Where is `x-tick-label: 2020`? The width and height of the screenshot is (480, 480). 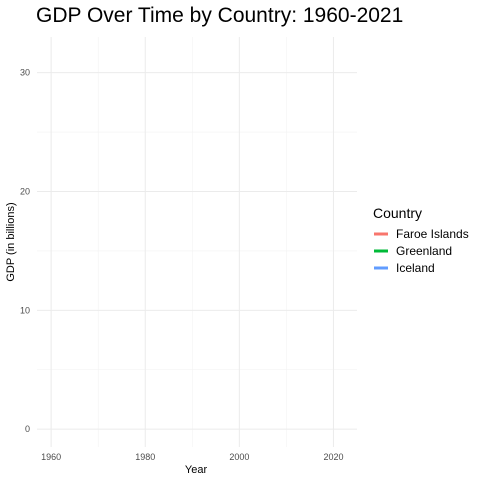
x-tick-label: 2020 is located at coordinates (333, 457).